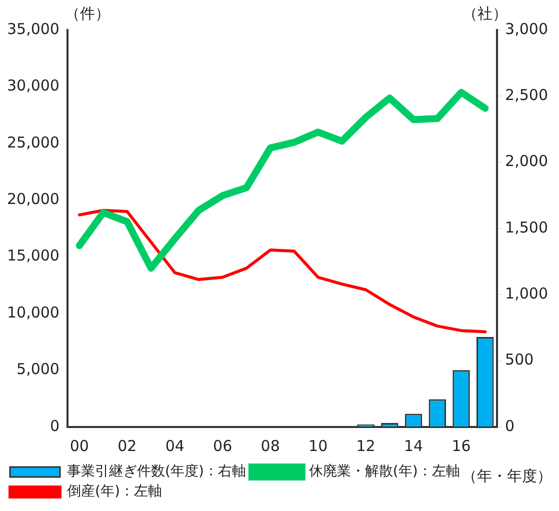 The height and width of the screenshot is (511, 559). What do you see at coordinates (38, 369) in the screenshot?
I see `y-tick-label: 5,000` at bounding box center [38, 369].